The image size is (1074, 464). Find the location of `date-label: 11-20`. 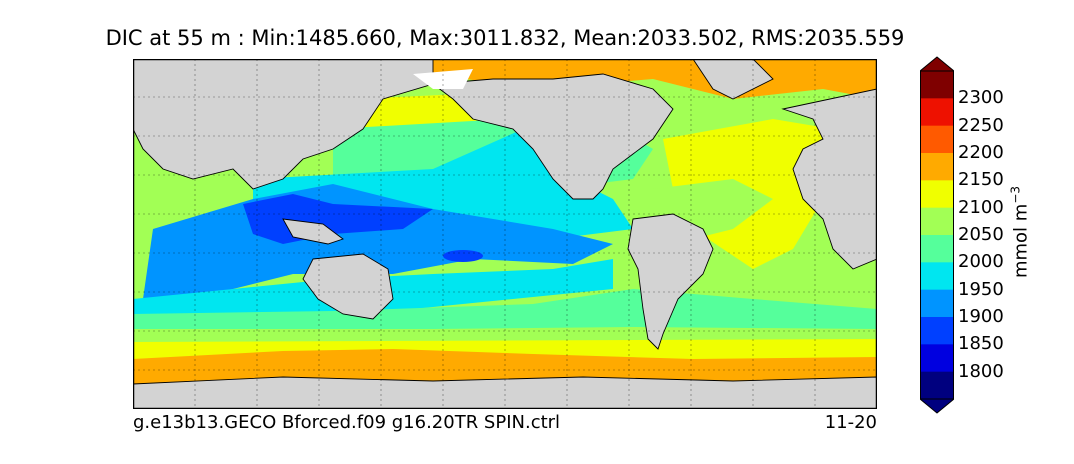

date-label: 11-20 is located at coordinates (850, 422).